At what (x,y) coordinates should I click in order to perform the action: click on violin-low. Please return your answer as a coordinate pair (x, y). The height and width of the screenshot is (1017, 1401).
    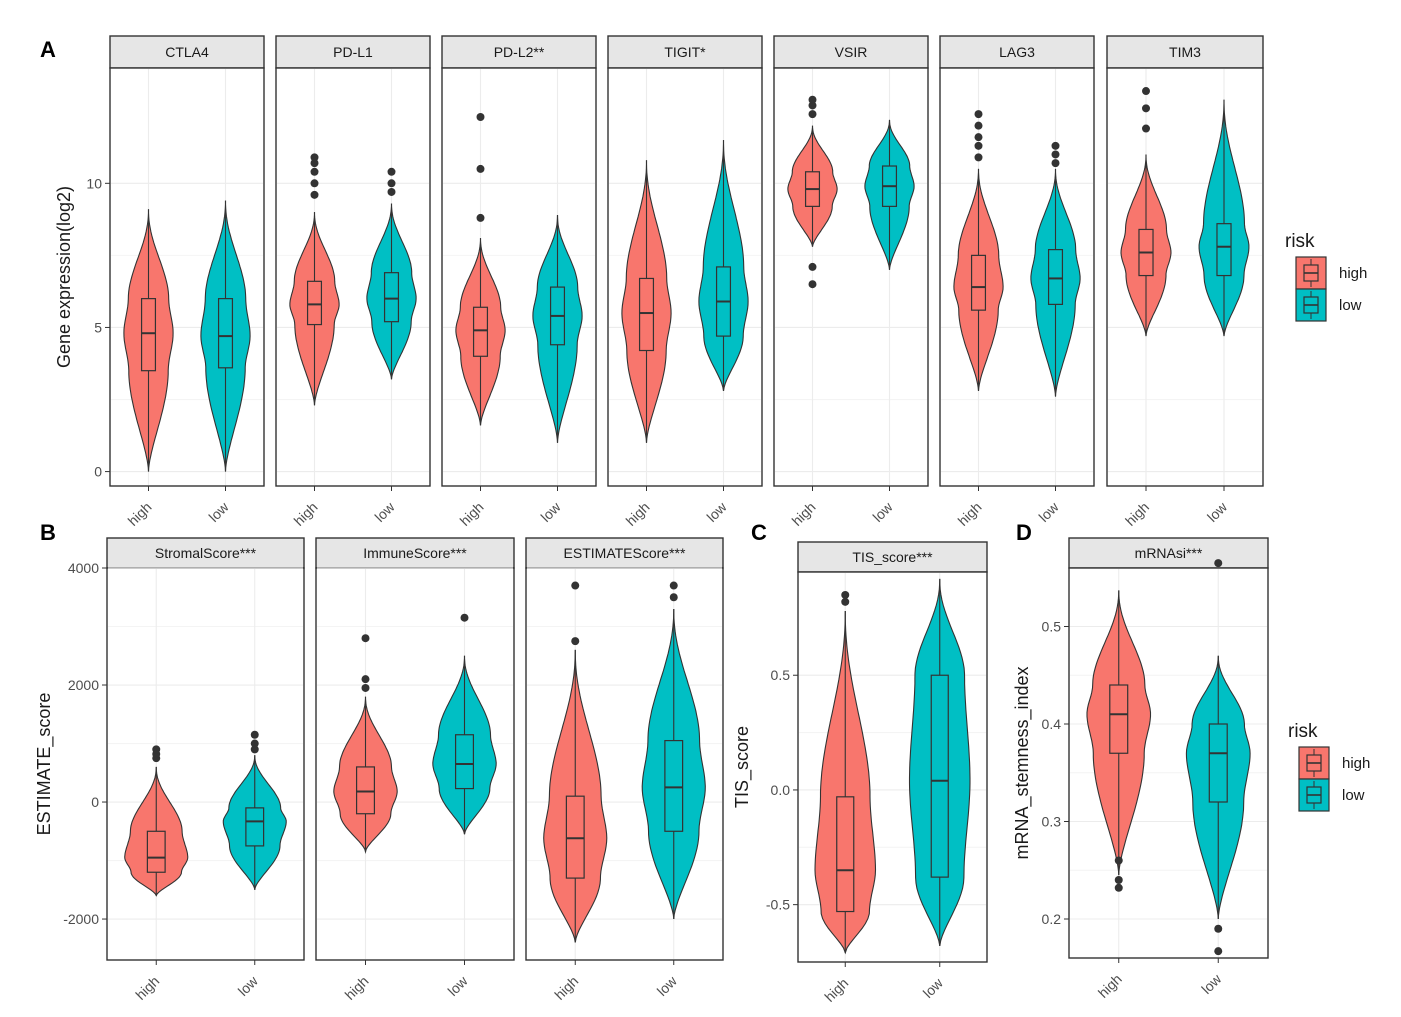
    Looking at the image, I should click on (557, 328).